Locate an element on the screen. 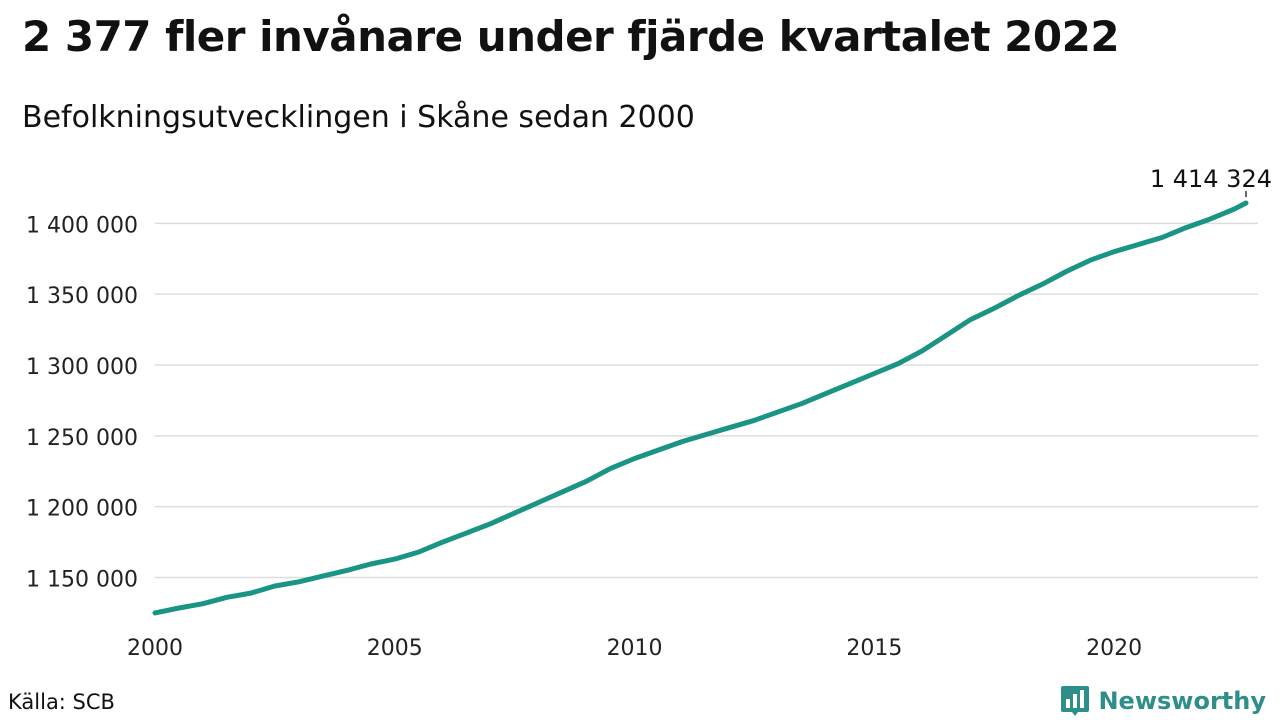 The height and width of the screenshot is (720, 1280). source-note: Källa: SCB is located at coordinates (61, 702).